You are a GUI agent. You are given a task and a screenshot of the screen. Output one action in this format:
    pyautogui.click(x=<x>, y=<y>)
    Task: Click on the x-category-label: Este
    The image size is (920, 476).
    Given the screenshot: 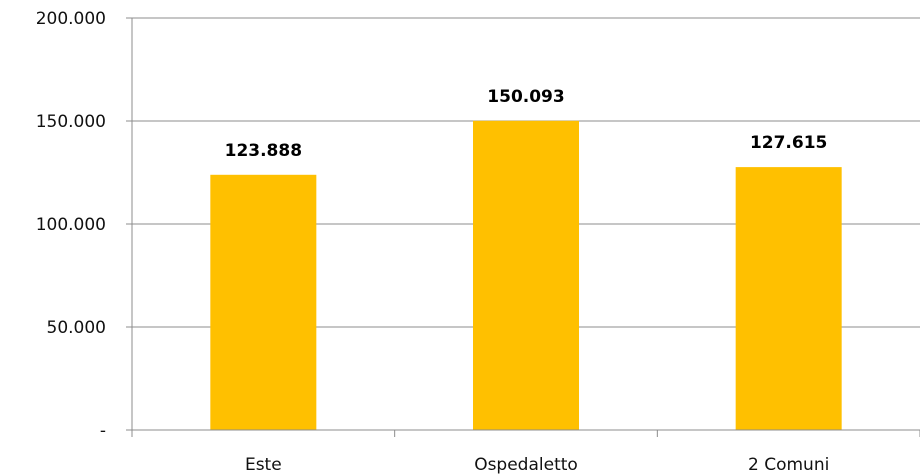 What is the action you would take?
    pyautogui.click(x=263, y=465)
    